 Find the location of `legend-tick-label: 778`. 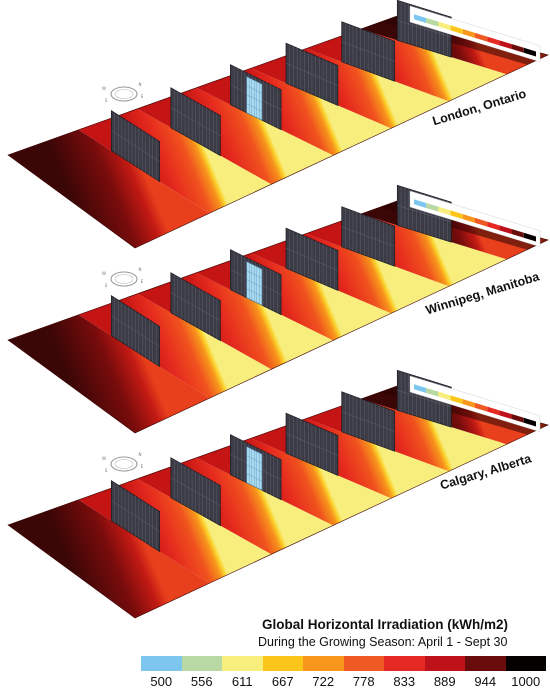

legend-tick-label: 778 is located at coordinates (363, 681).